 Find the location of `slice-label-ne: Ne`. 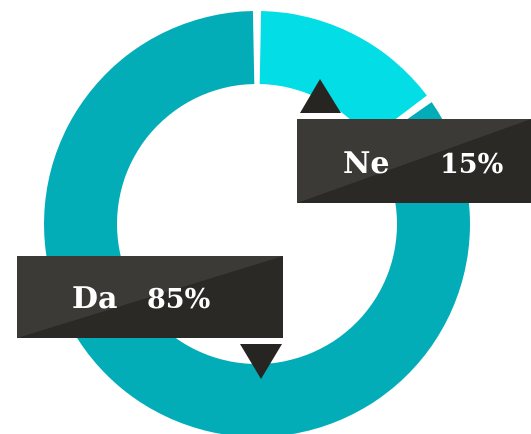

slice-label-ne: Ne is located at coordinates (366, 163).